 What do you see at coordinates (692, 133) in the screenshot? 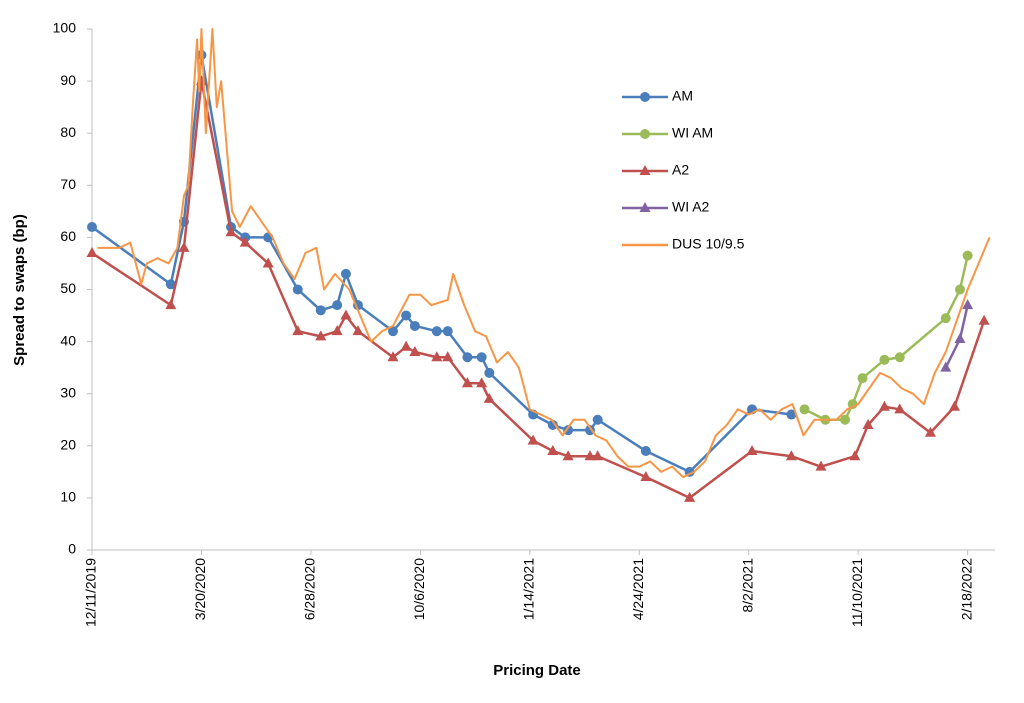
I see `legend-label: WI AM` at bounding box center [692, 133].